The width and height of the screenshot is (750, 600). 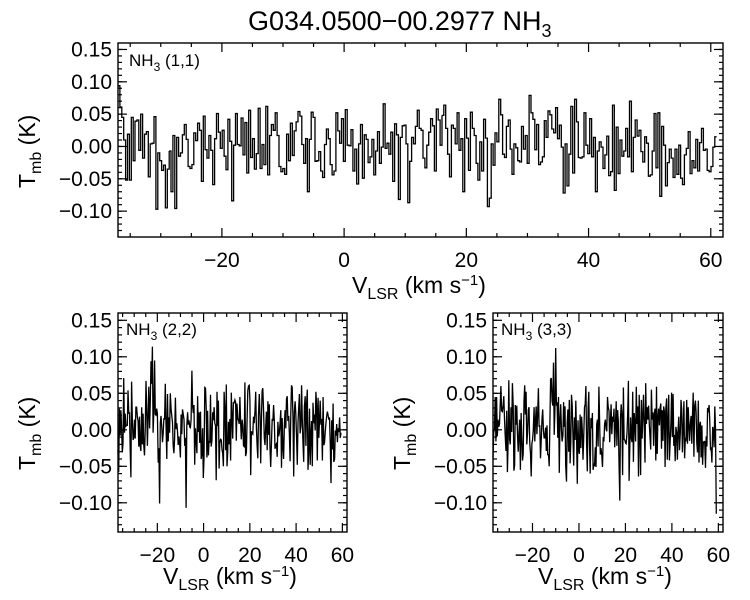 I want to click on figure-title: G034.0500−00.2977 NH3, so click(x=400, y=23).